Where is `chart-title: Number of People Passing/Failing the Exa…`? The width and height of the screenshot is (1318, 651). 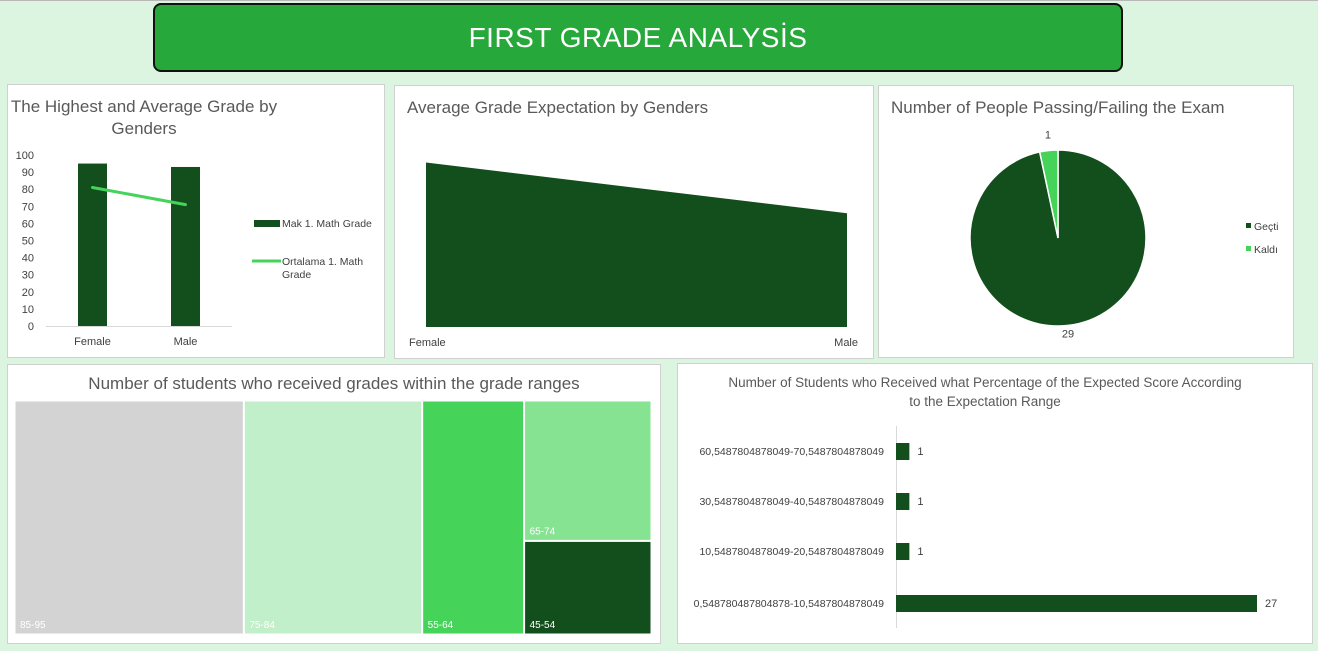 chart-title: Number of People Passing/Failing the Exa… is located at coordinates (1058, 107).